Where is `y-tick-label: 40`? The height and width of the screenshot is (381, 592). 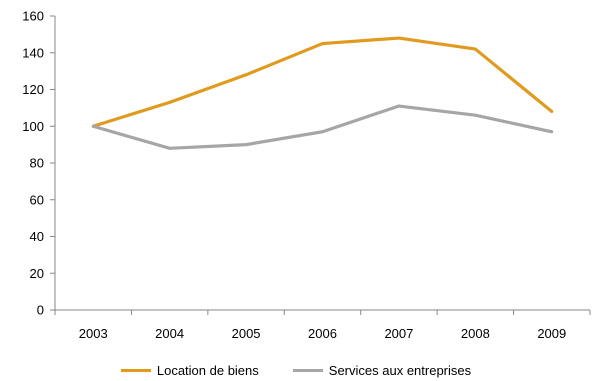
y-tick-label: 40 is located at coordinates (37, 236).